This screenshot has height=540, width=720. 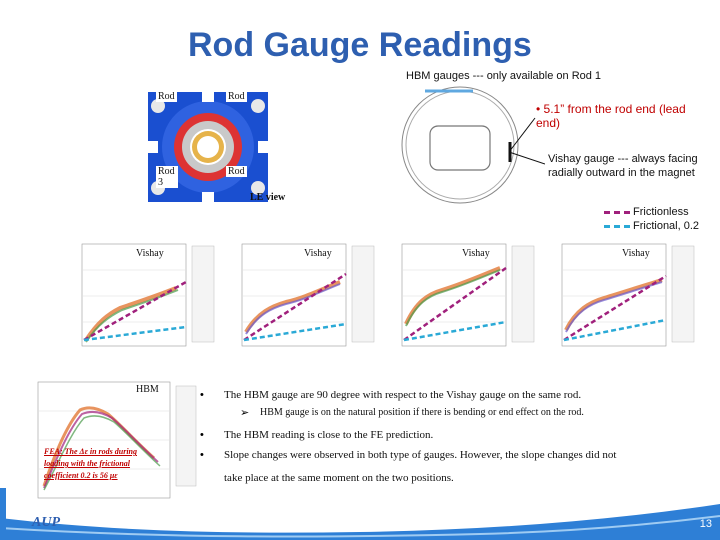 What do you see at coordinates (468, 295) in the screenshot?
I see `vishay-plot-3-canvas` at bounding box center [468, 295].